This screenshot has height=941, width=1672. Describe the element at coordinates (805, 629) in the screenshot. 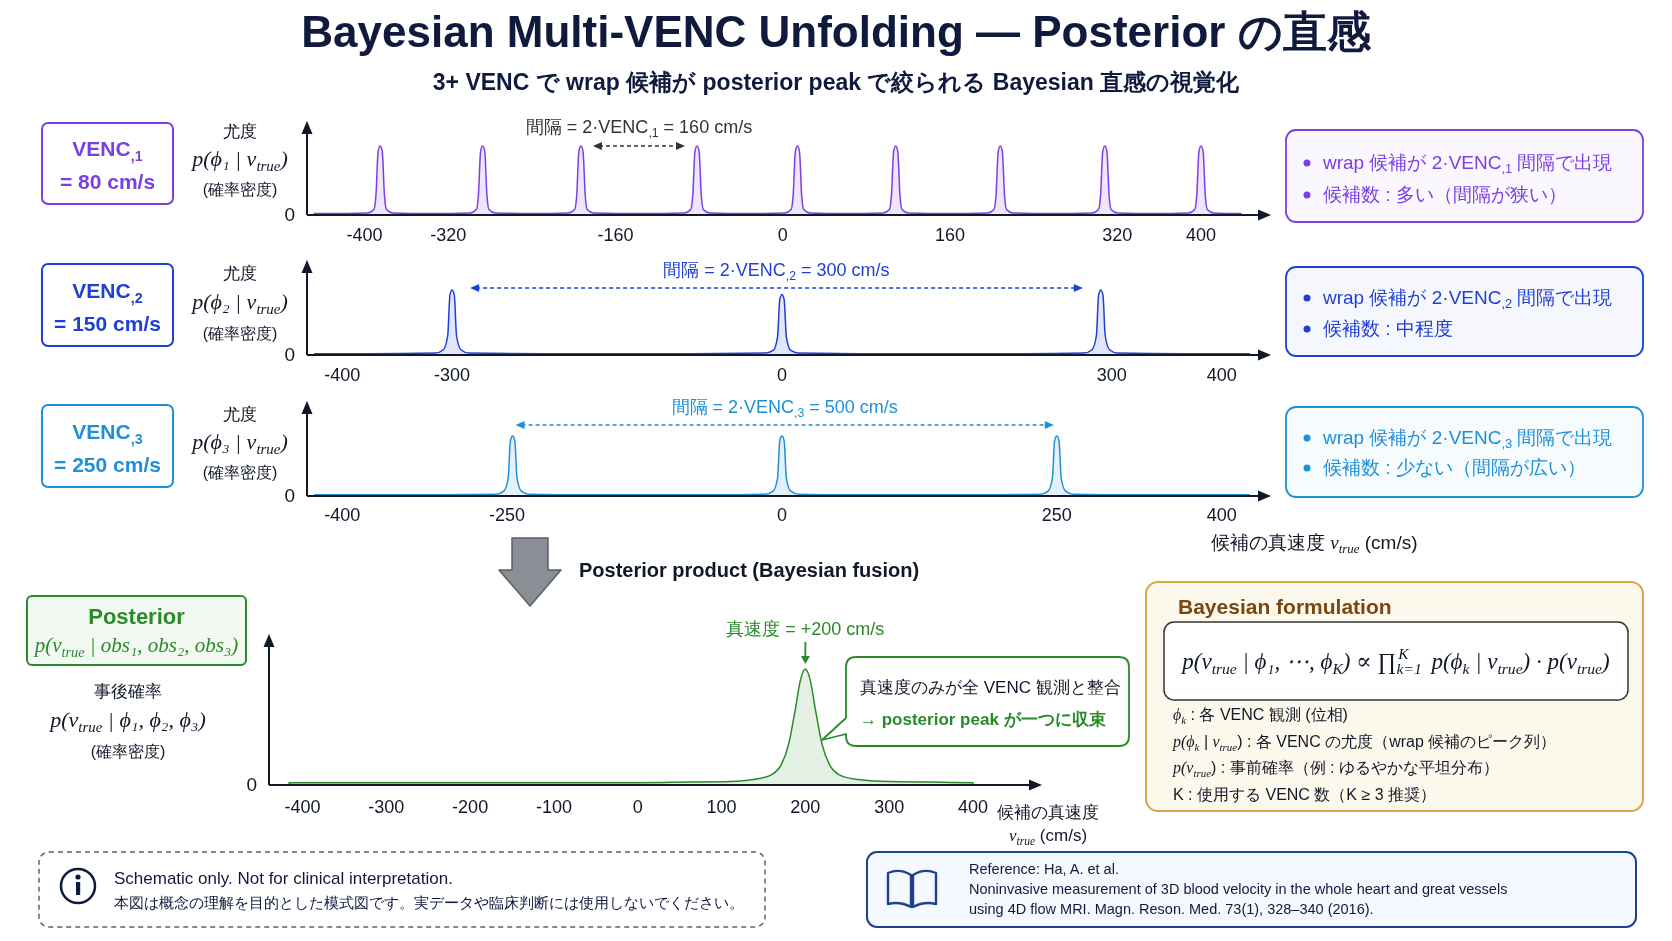

I see `annotation: 真速度 = +200 cm/s` at that location.